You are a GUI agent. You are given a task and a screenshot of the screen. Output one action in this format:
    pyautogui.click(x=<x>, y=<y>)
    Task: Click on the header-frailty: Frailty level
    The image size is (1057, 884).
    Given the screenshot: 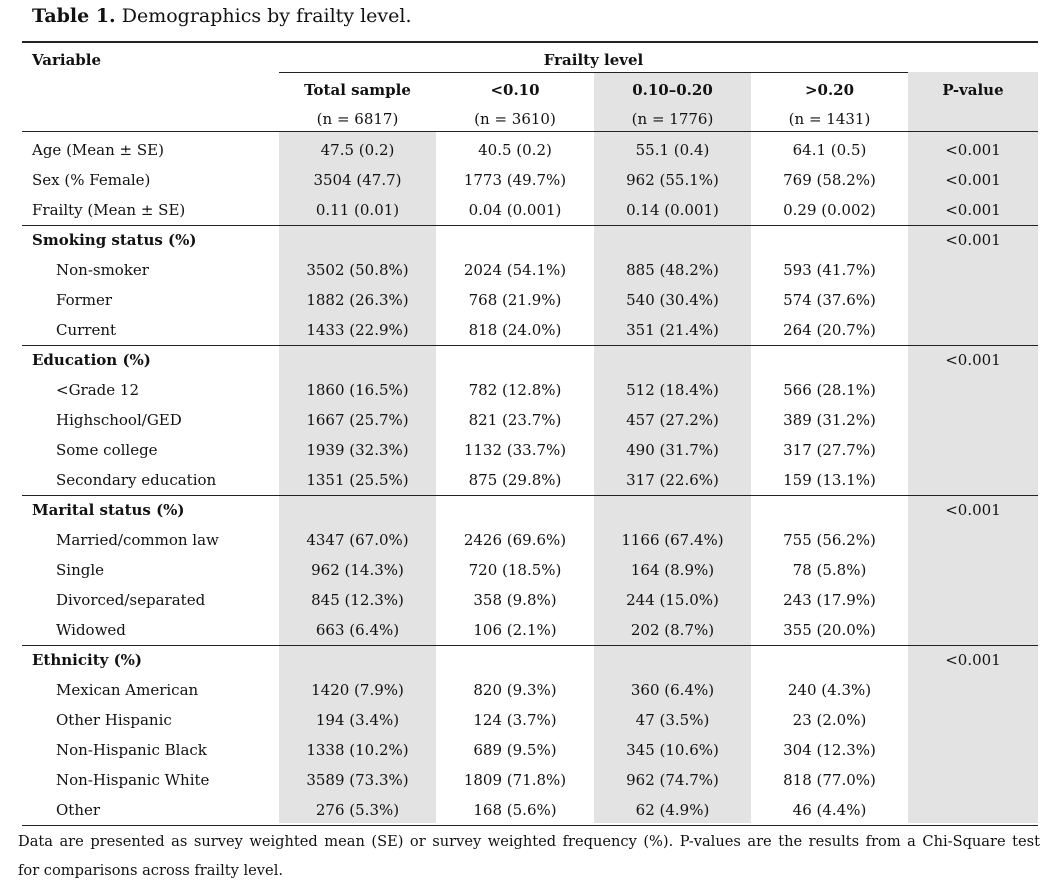 What is the action you would take?
    pyautogui.click(x=593, y=60)
    